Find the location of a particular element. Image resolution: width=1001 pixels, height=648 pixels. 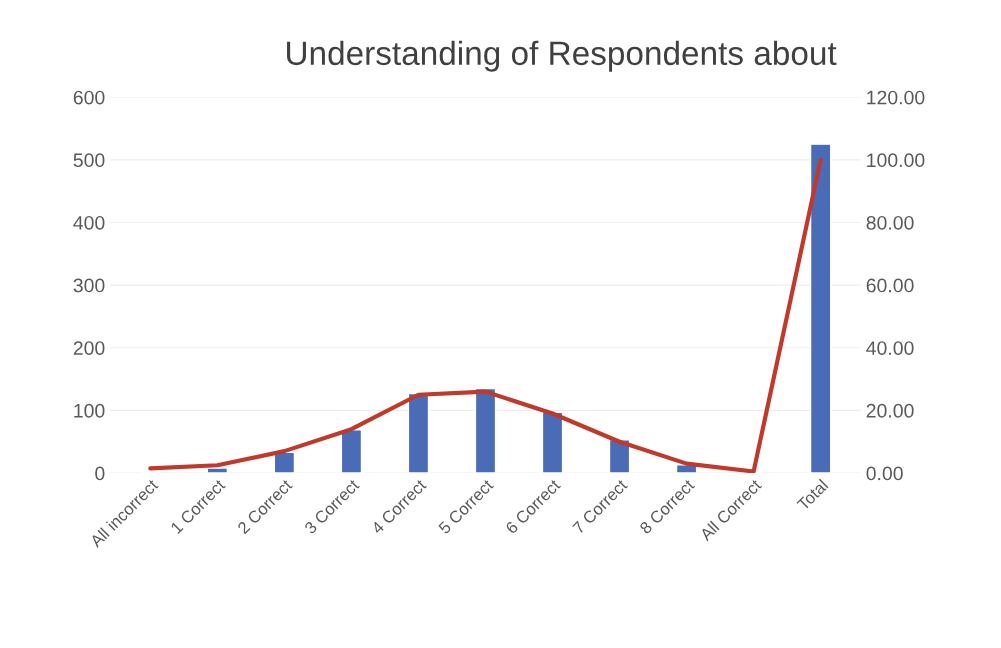

y2-tick-label: 0.00 is located at coordinates (884, 473).